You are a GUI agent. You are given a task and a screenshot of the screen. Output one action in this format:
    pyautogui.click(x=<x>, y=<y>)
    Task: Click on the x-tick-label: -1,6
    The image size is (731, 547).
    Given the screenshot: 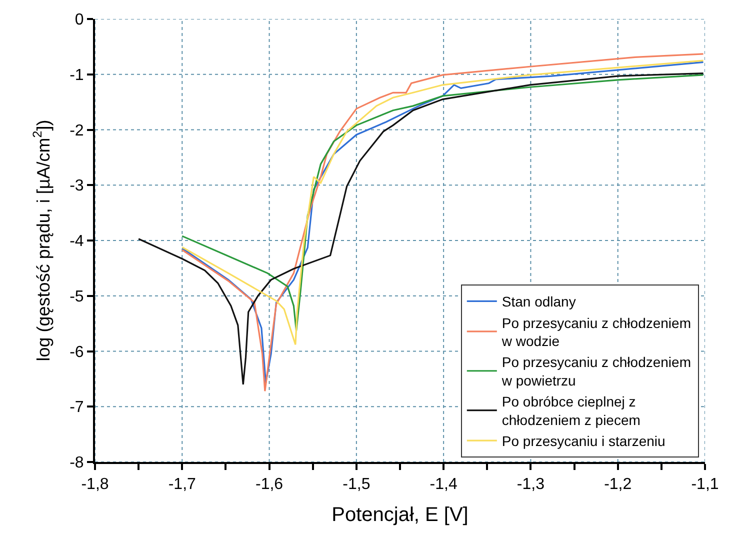 What is the action you would take?
    pyautogui.click(x=270, y=485)
    